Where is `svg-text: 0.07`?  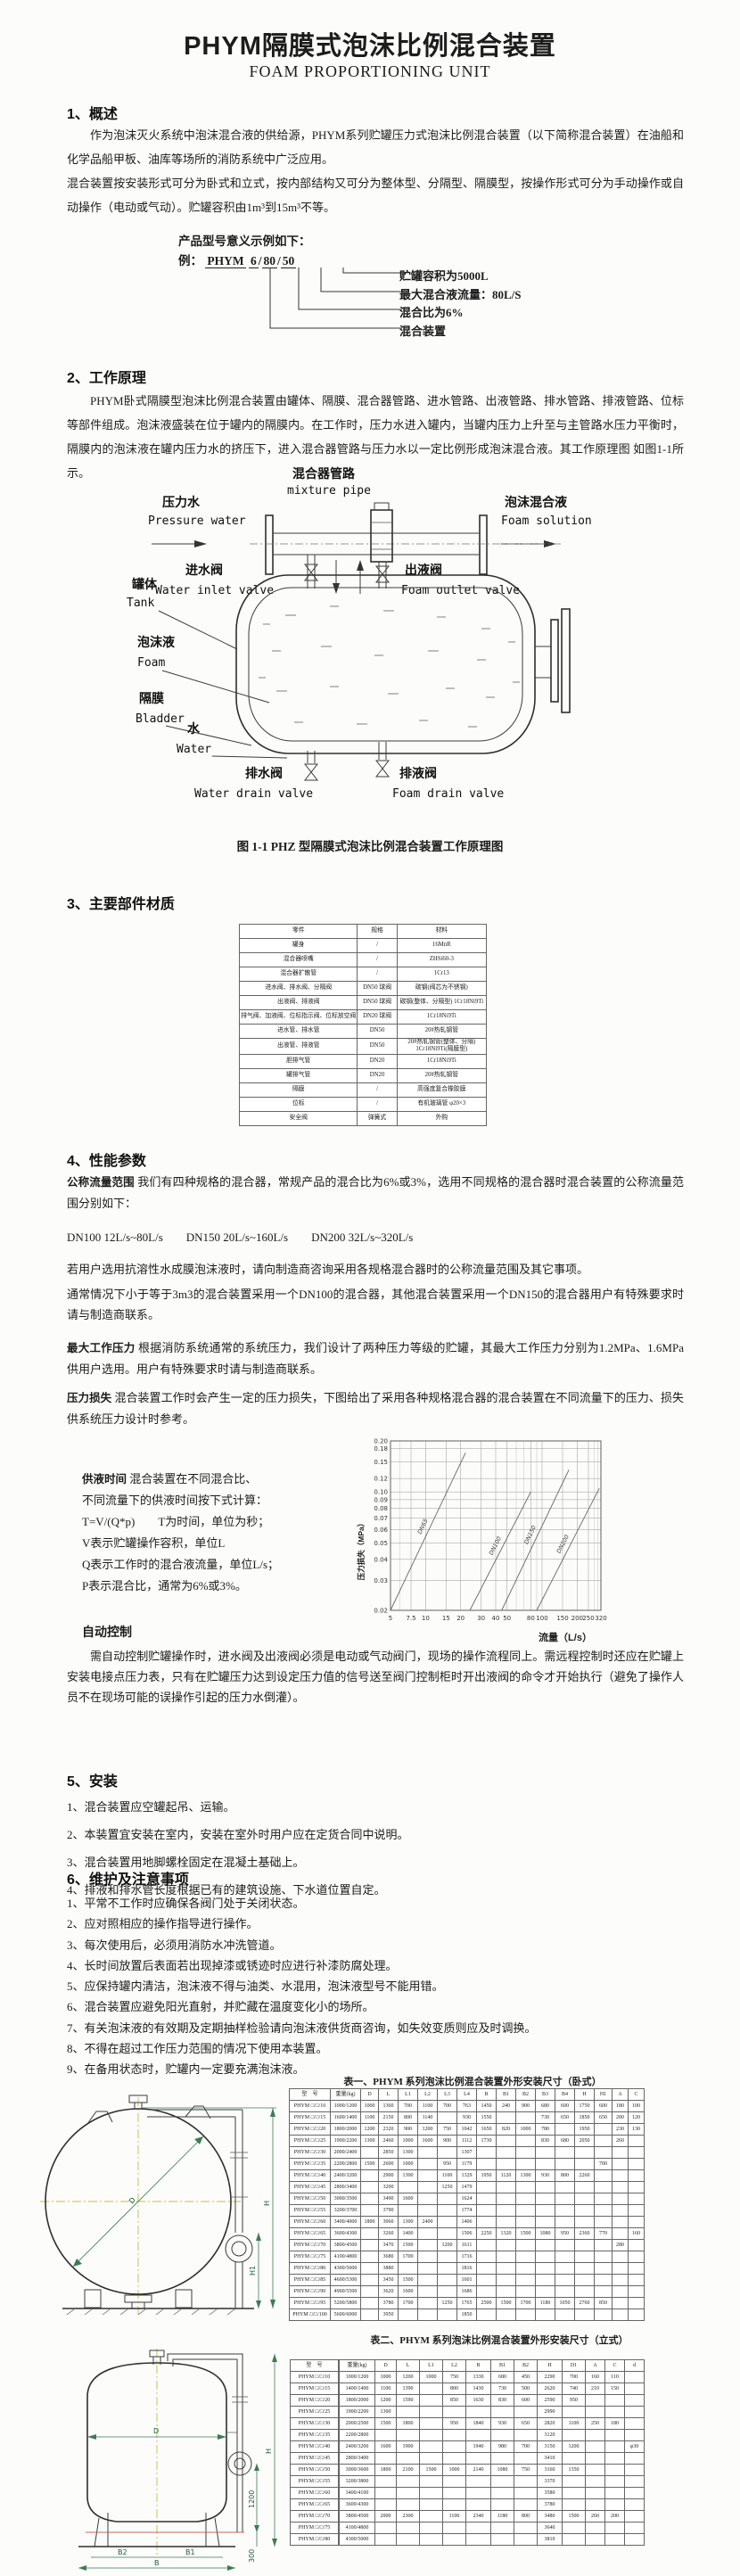
svg-text: 0.07 is located at coordinates (381, 1518).